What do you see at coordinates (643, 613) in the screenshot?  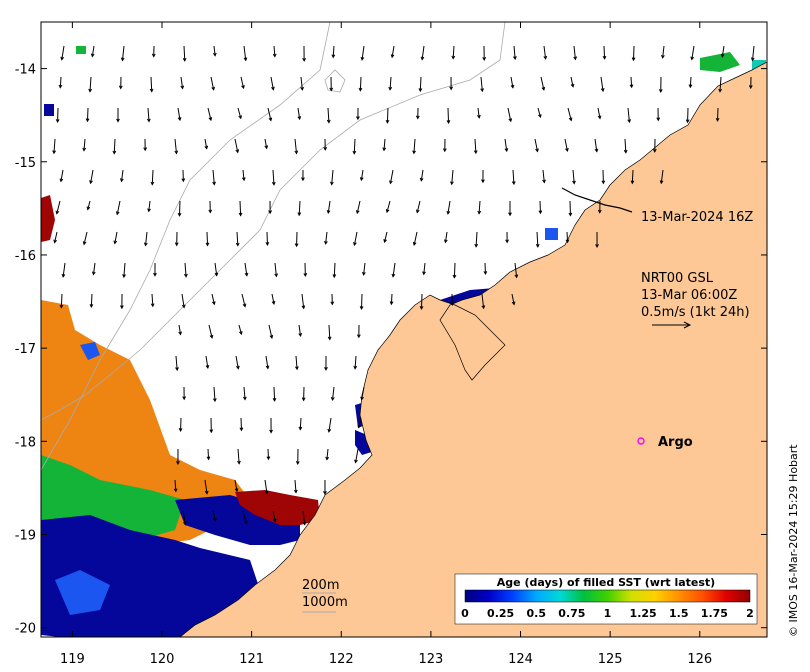 I see `legend-tick-label: 1.25` at bounding box center [643, 613].